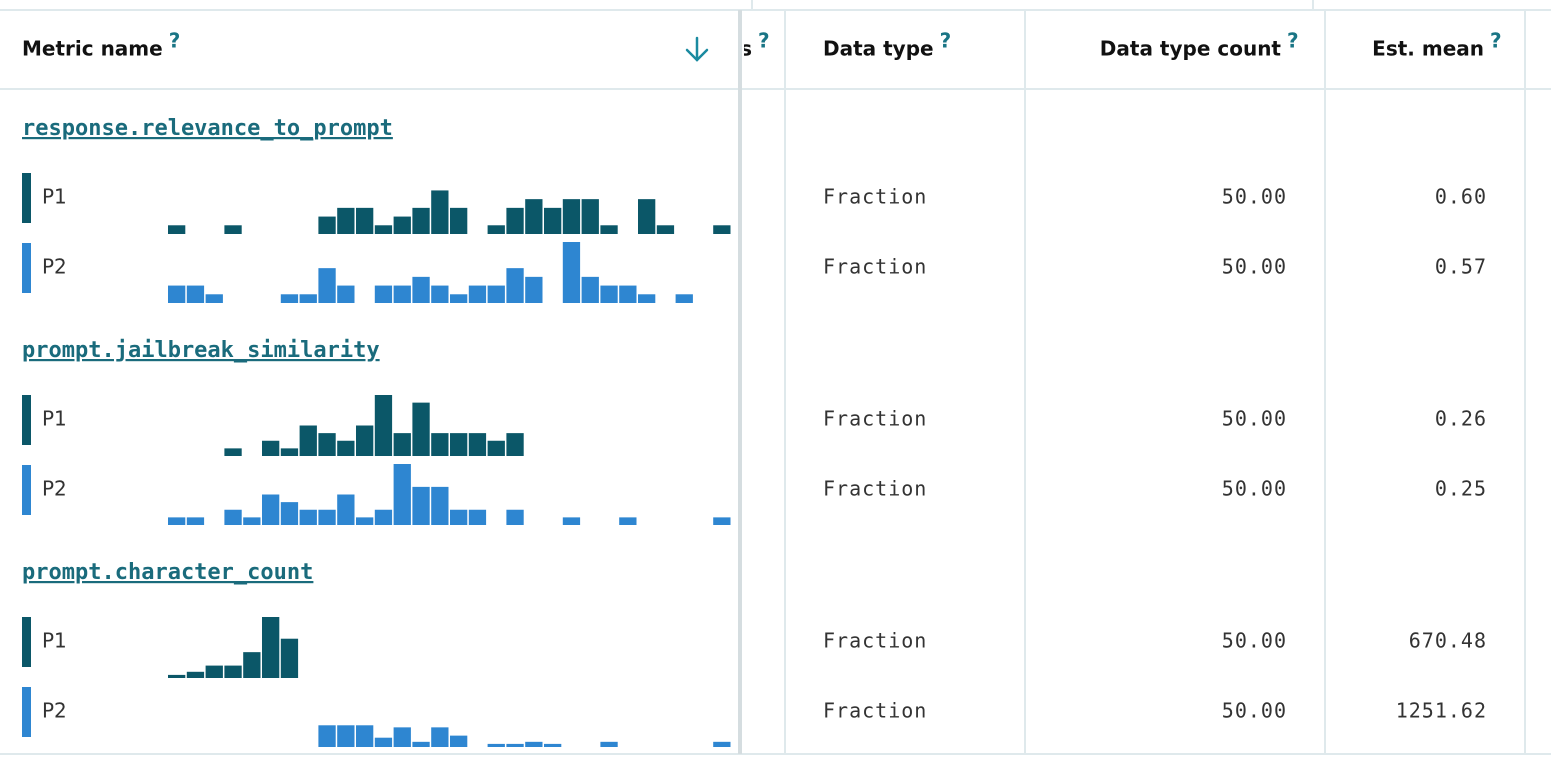  I want to click on metric-name-link: response.relevance_to_prompt, so click(207, 128).